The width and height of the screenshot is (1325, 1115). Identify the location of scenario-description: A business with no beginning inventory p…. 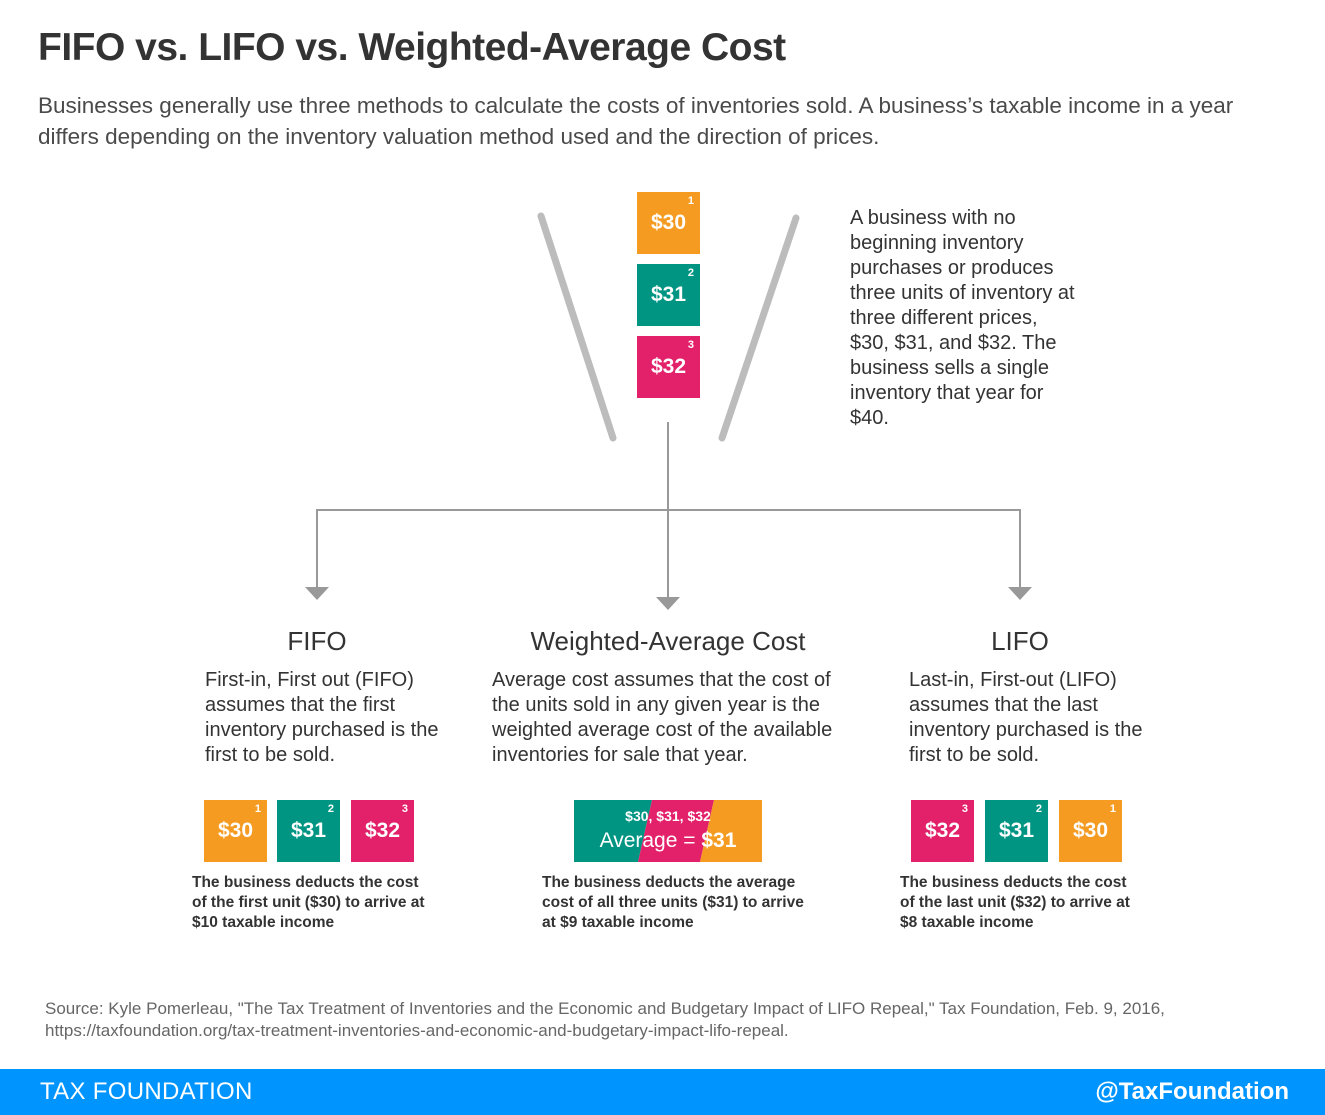
(962, 318).